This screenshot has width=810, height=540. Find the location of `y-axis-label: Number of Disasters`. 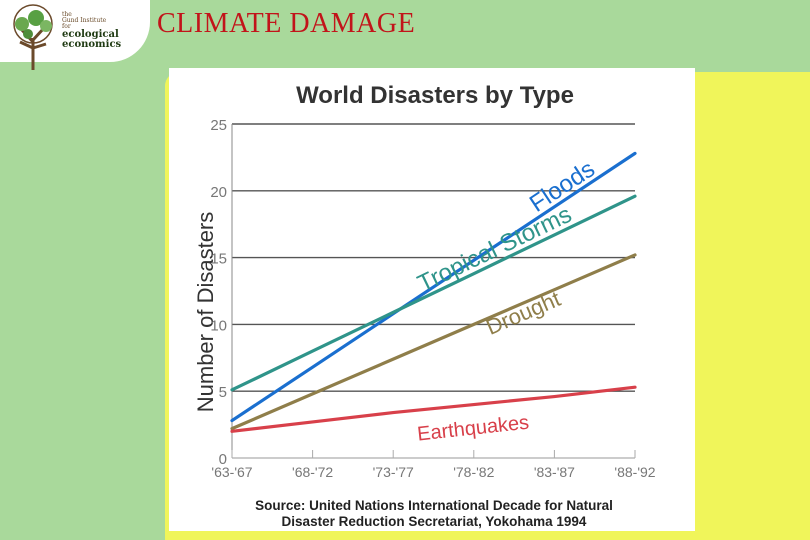

y-axis-label: Number of Disasters is located at coordinates (205, 312).